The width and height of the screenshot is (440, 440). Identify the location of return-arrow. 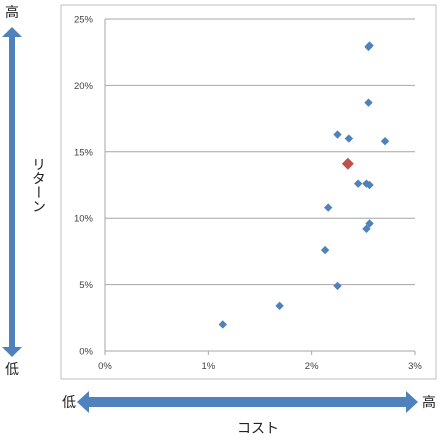
(12, 192).